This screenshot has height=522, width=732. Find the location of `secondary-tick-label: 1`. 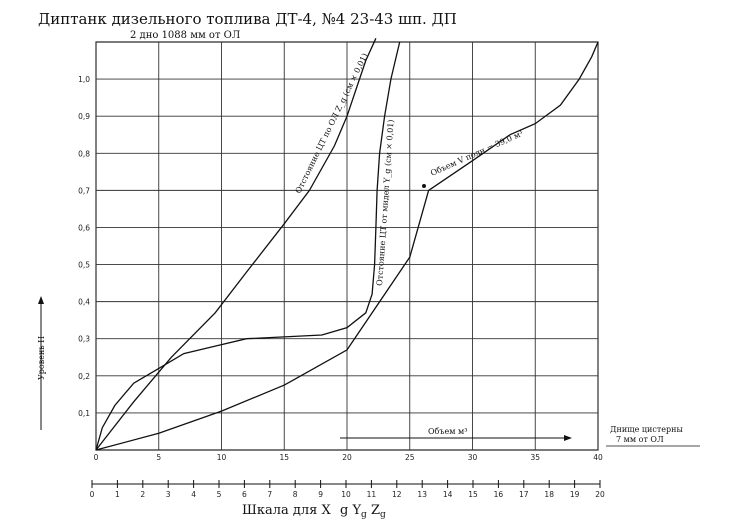

secondary-tick-label: 1 is located at coordinates (117, 494).